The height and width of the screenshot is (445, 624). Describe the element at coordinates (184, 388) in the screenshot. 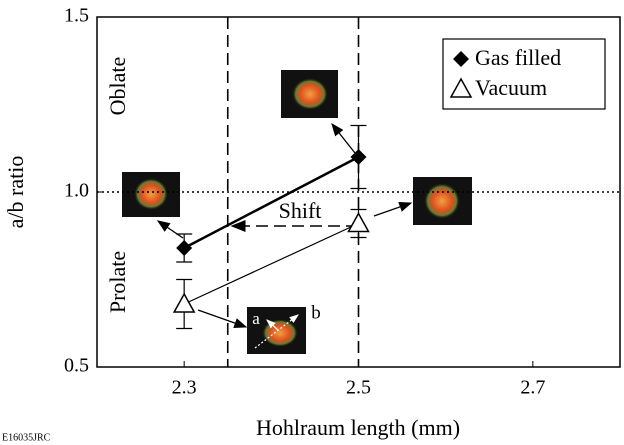

I see `x-tick-label: 2.3` at that location.